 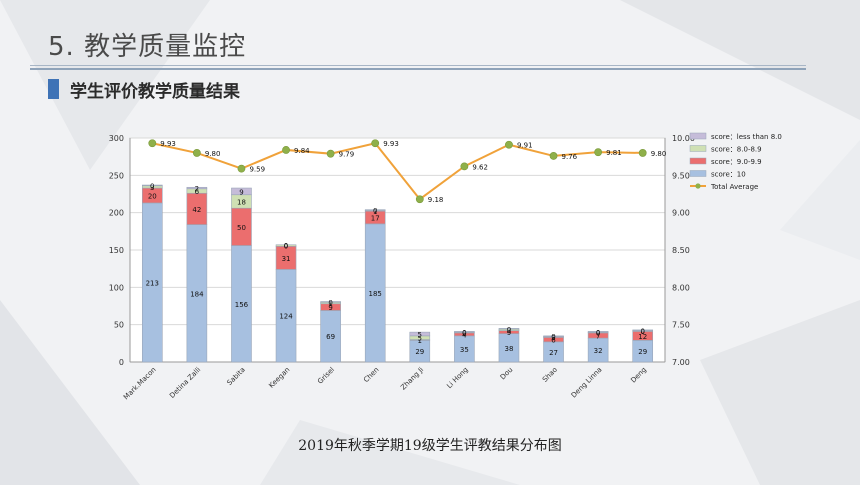 I want to click on y2-tick-label: 7.50, so click(x=681, y=325).